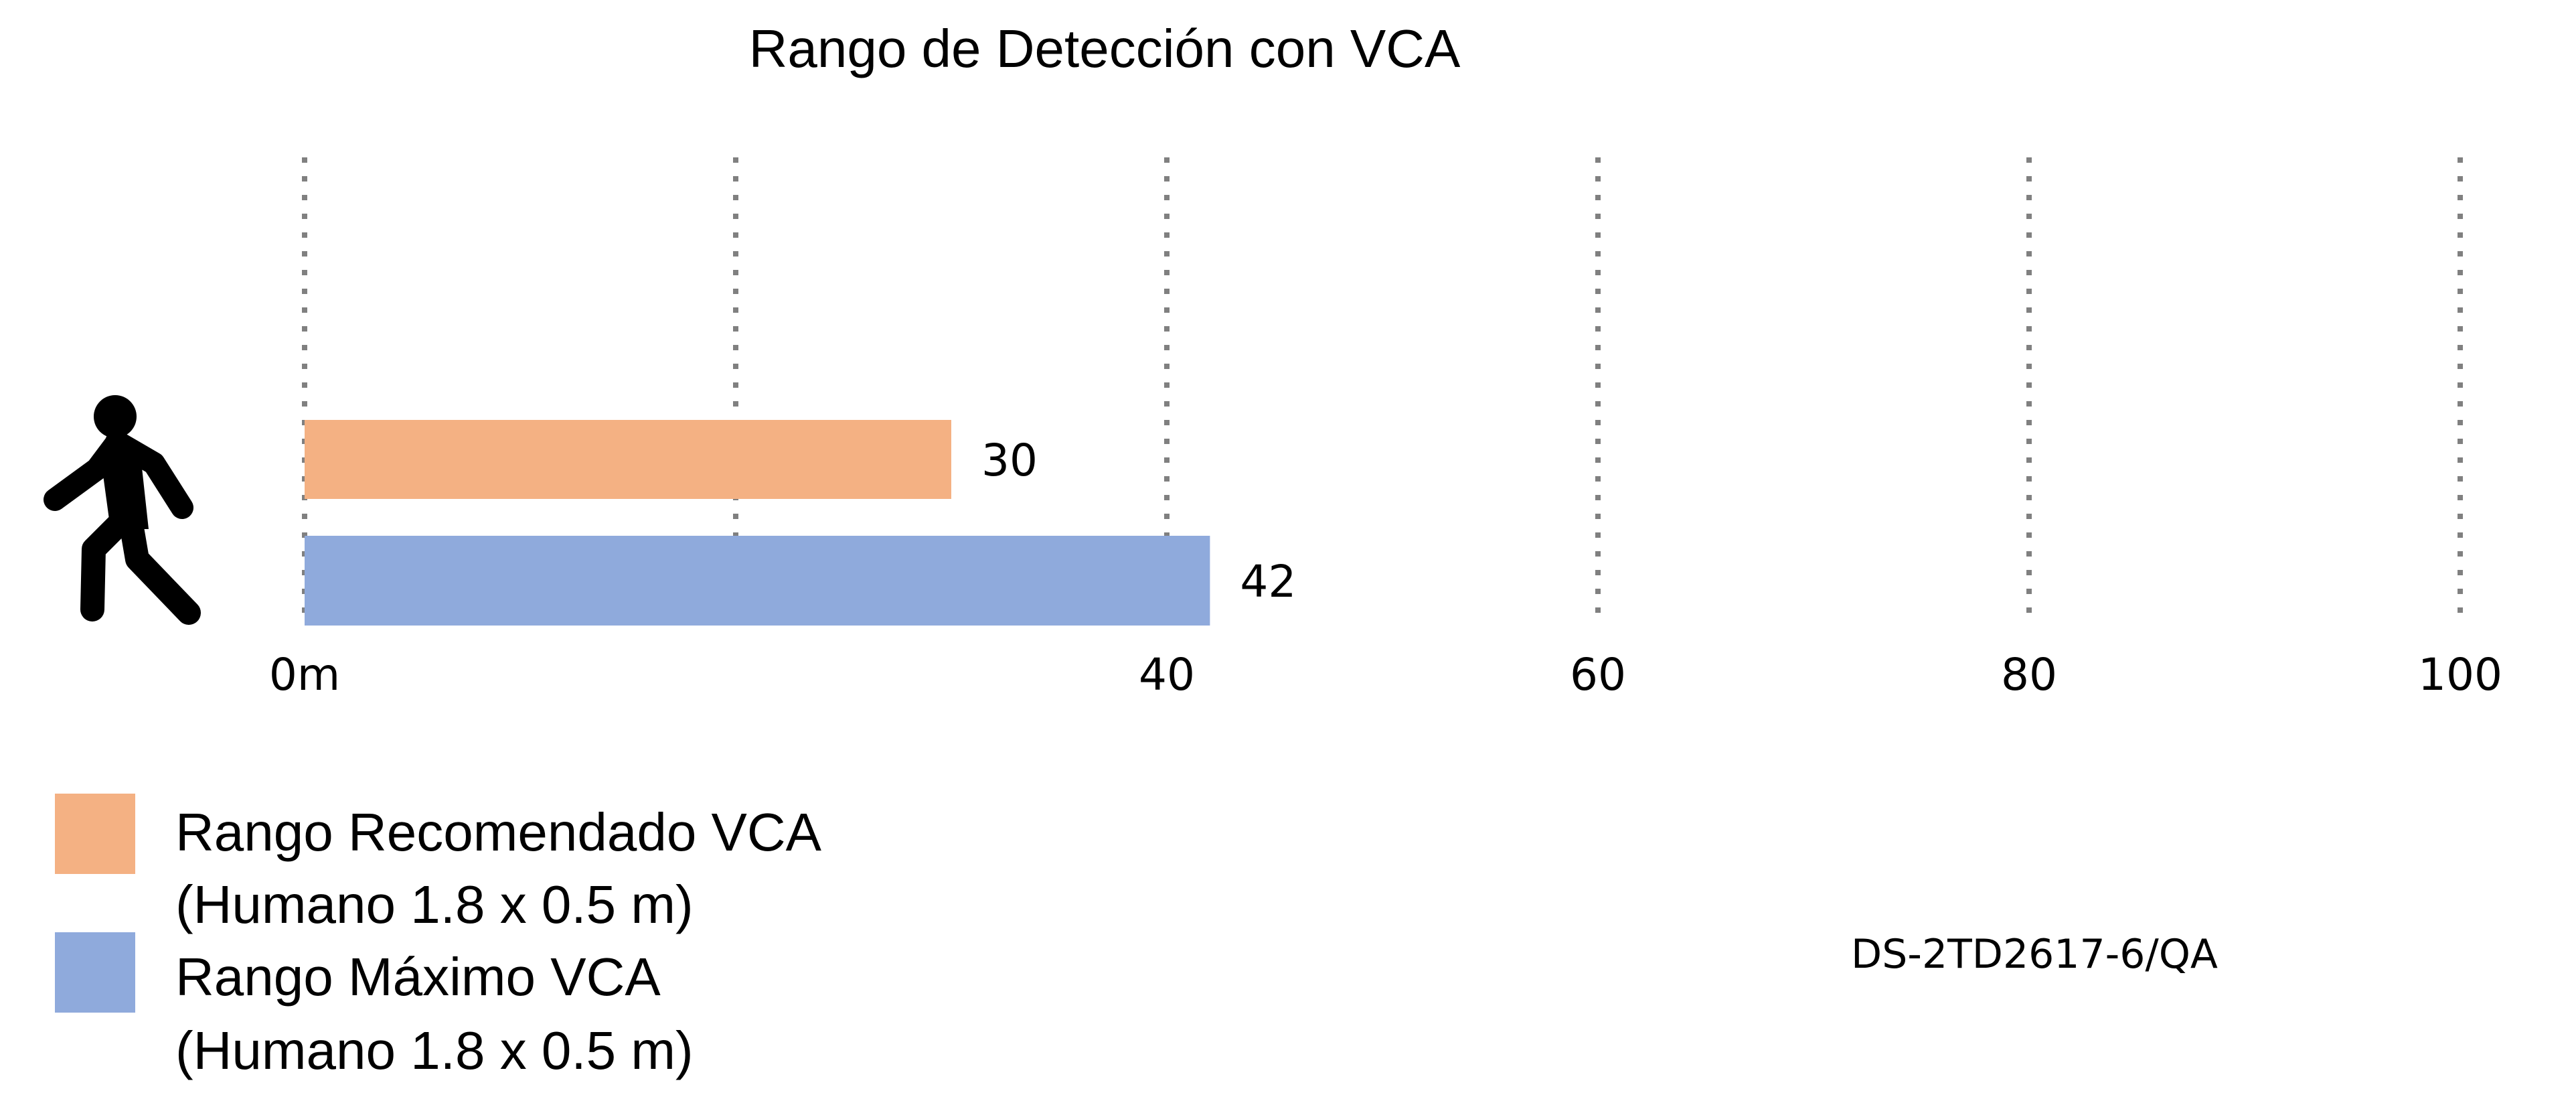 The width and height of the screenshot is (2576, 1097). Describe the element at coordinates (499, 832) in the screenshot. I see `legend-label-recommended: Rango Recomendado VCA` at that location.